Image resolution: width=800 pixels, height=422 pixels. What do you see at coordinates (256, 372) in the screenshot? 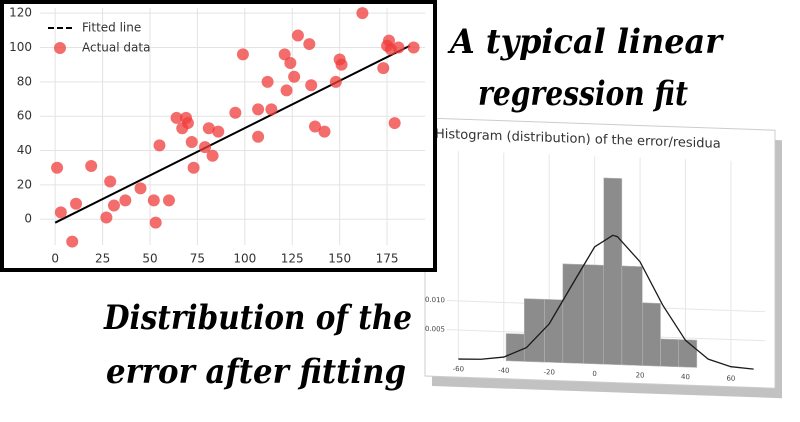
I see `caption: error after fitting` at bounding box center [256, 372].